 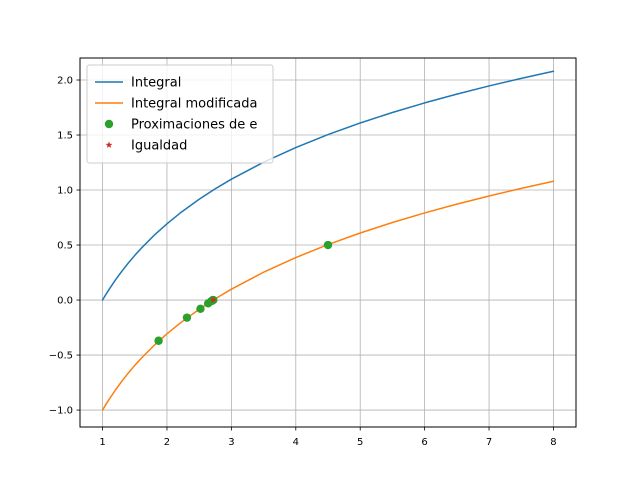 What do you see at coordinates (156, 83) in the screenshot?
I see `legend-label: Integral` at bounding box center [156, 83].